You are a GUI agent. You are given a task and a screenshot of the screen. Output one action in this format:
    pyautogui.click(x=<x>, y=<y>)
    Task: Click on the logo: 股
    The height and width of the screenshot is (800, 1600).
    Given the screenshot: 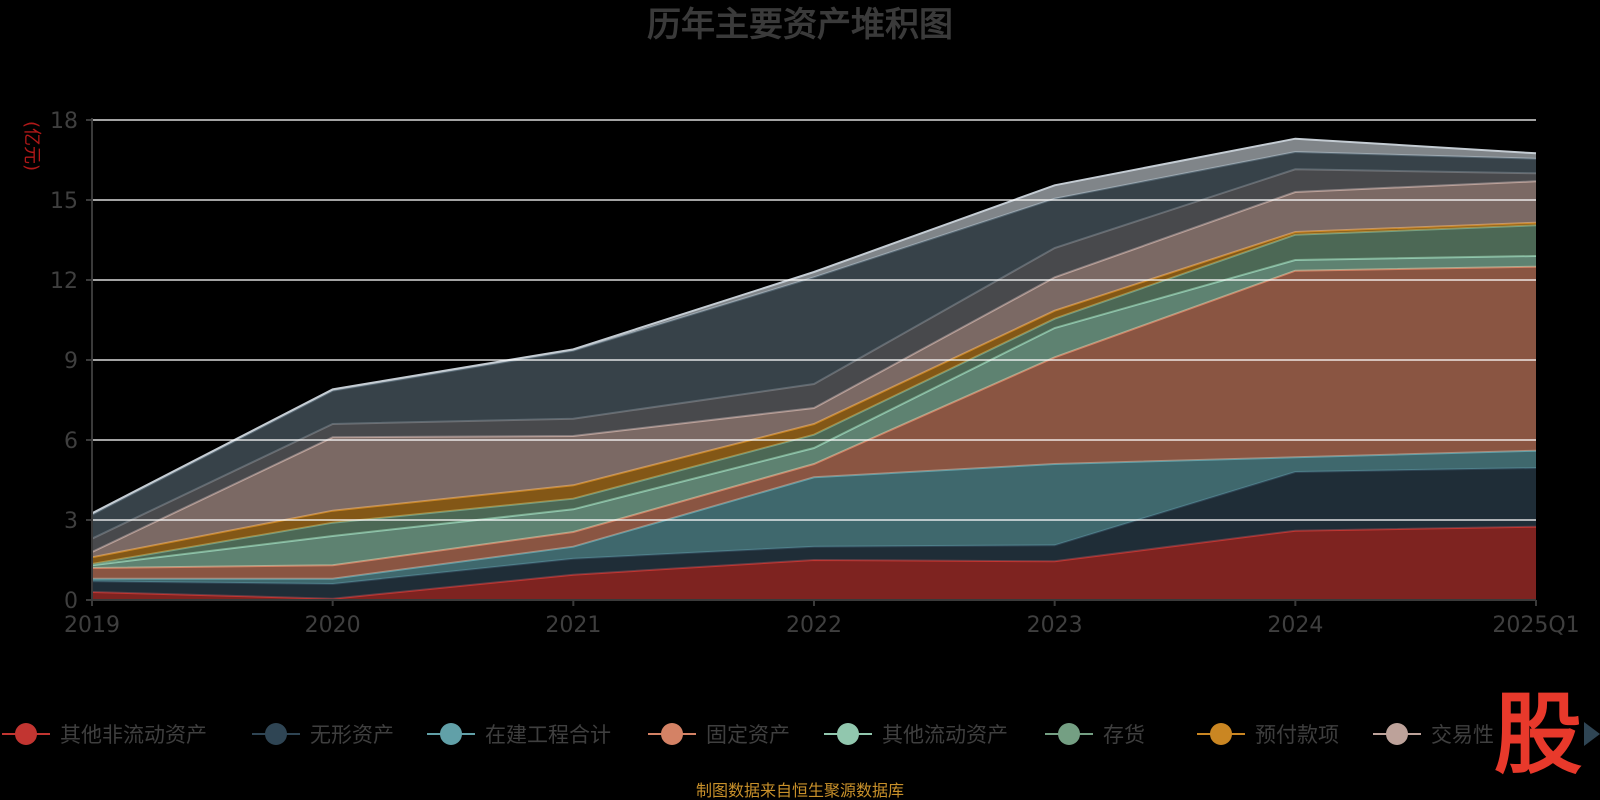 What is the action you would take?
    pyautogui.click(x=1538, y=734)
    